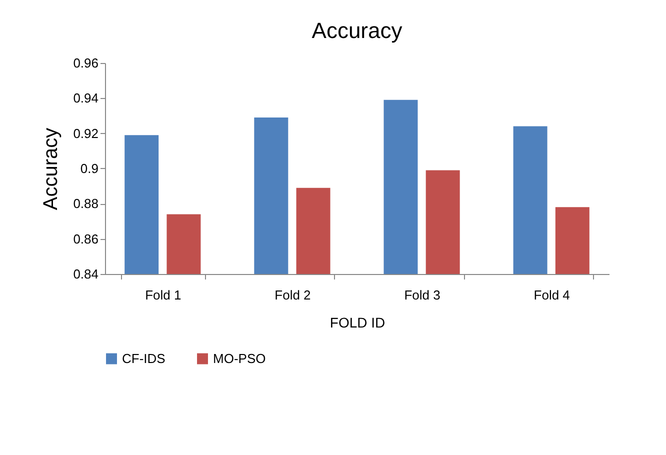 This screenshot has height=455, width=666. What do you see at coordinates (358, 322) in the screenshot?
I see `x-axis-title: FOLD ID` at bounding box center [358, 322].